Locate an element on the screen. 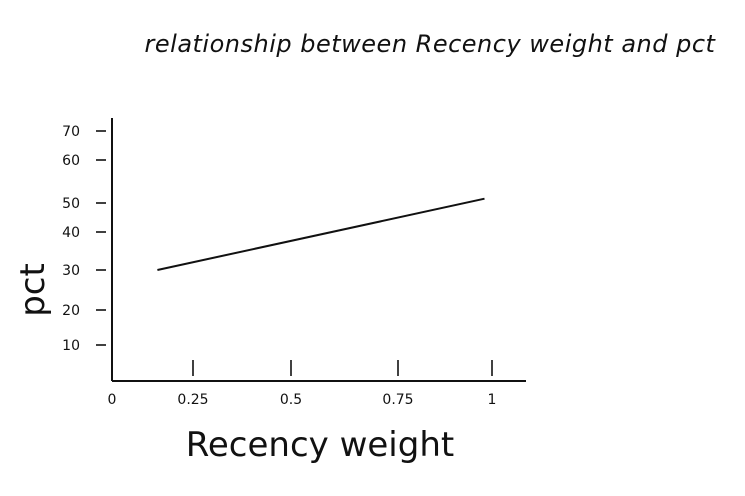 The height and width of the screenshot is (496, 745). x-axis-ticks: 0 0.25 0.5 0.75 1 is located at coordinates (302, 384).